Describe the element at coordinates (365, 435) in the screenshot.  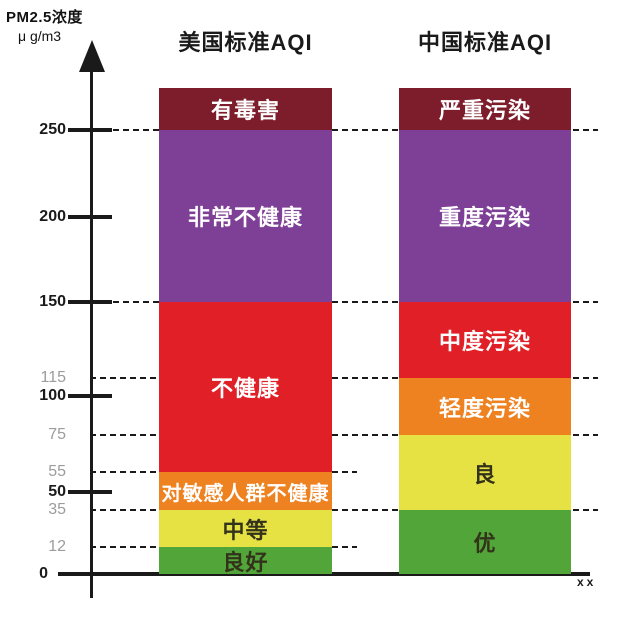
I see `reference-dash-75-mid` at that location.